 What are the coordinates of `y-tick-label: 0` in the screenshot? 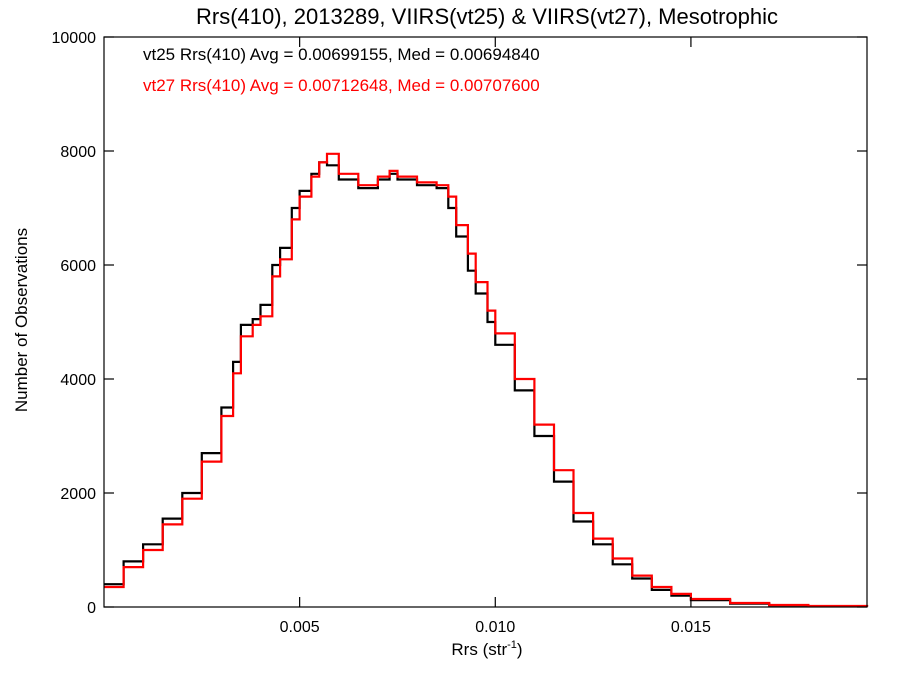 It's located at (91, 608).